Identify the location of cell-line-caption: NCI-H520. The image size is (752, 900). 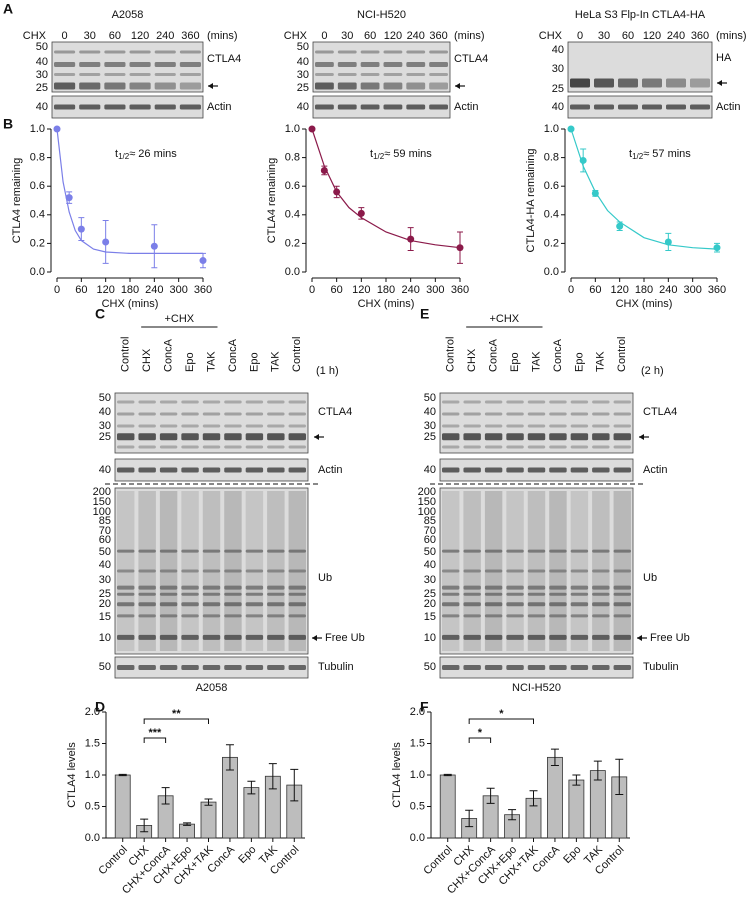
(536, 688).